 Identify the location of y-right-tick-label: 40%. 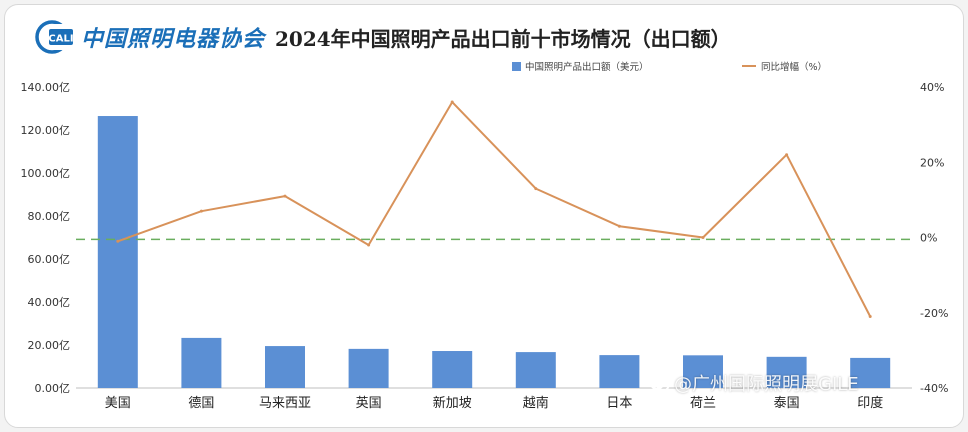
(932, 87).